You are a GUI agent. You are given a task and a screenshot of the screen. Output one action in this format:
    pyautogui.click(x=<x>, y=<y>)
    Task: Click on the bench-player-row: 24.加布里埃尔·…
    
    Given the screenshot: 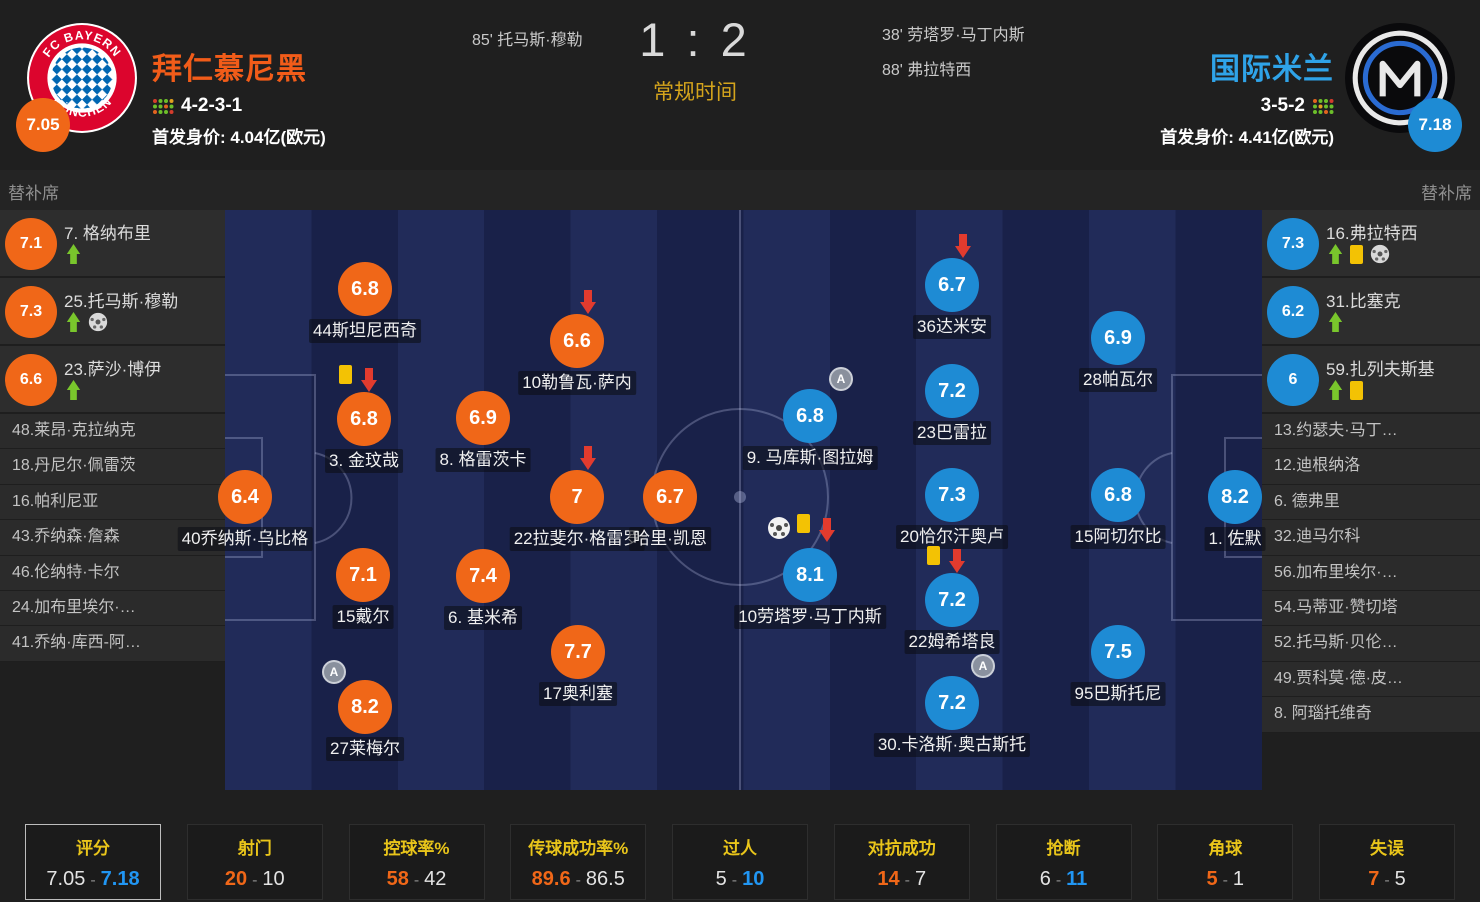 What is the action you would take?
    pyautogui.click(x=112, y=608)
    